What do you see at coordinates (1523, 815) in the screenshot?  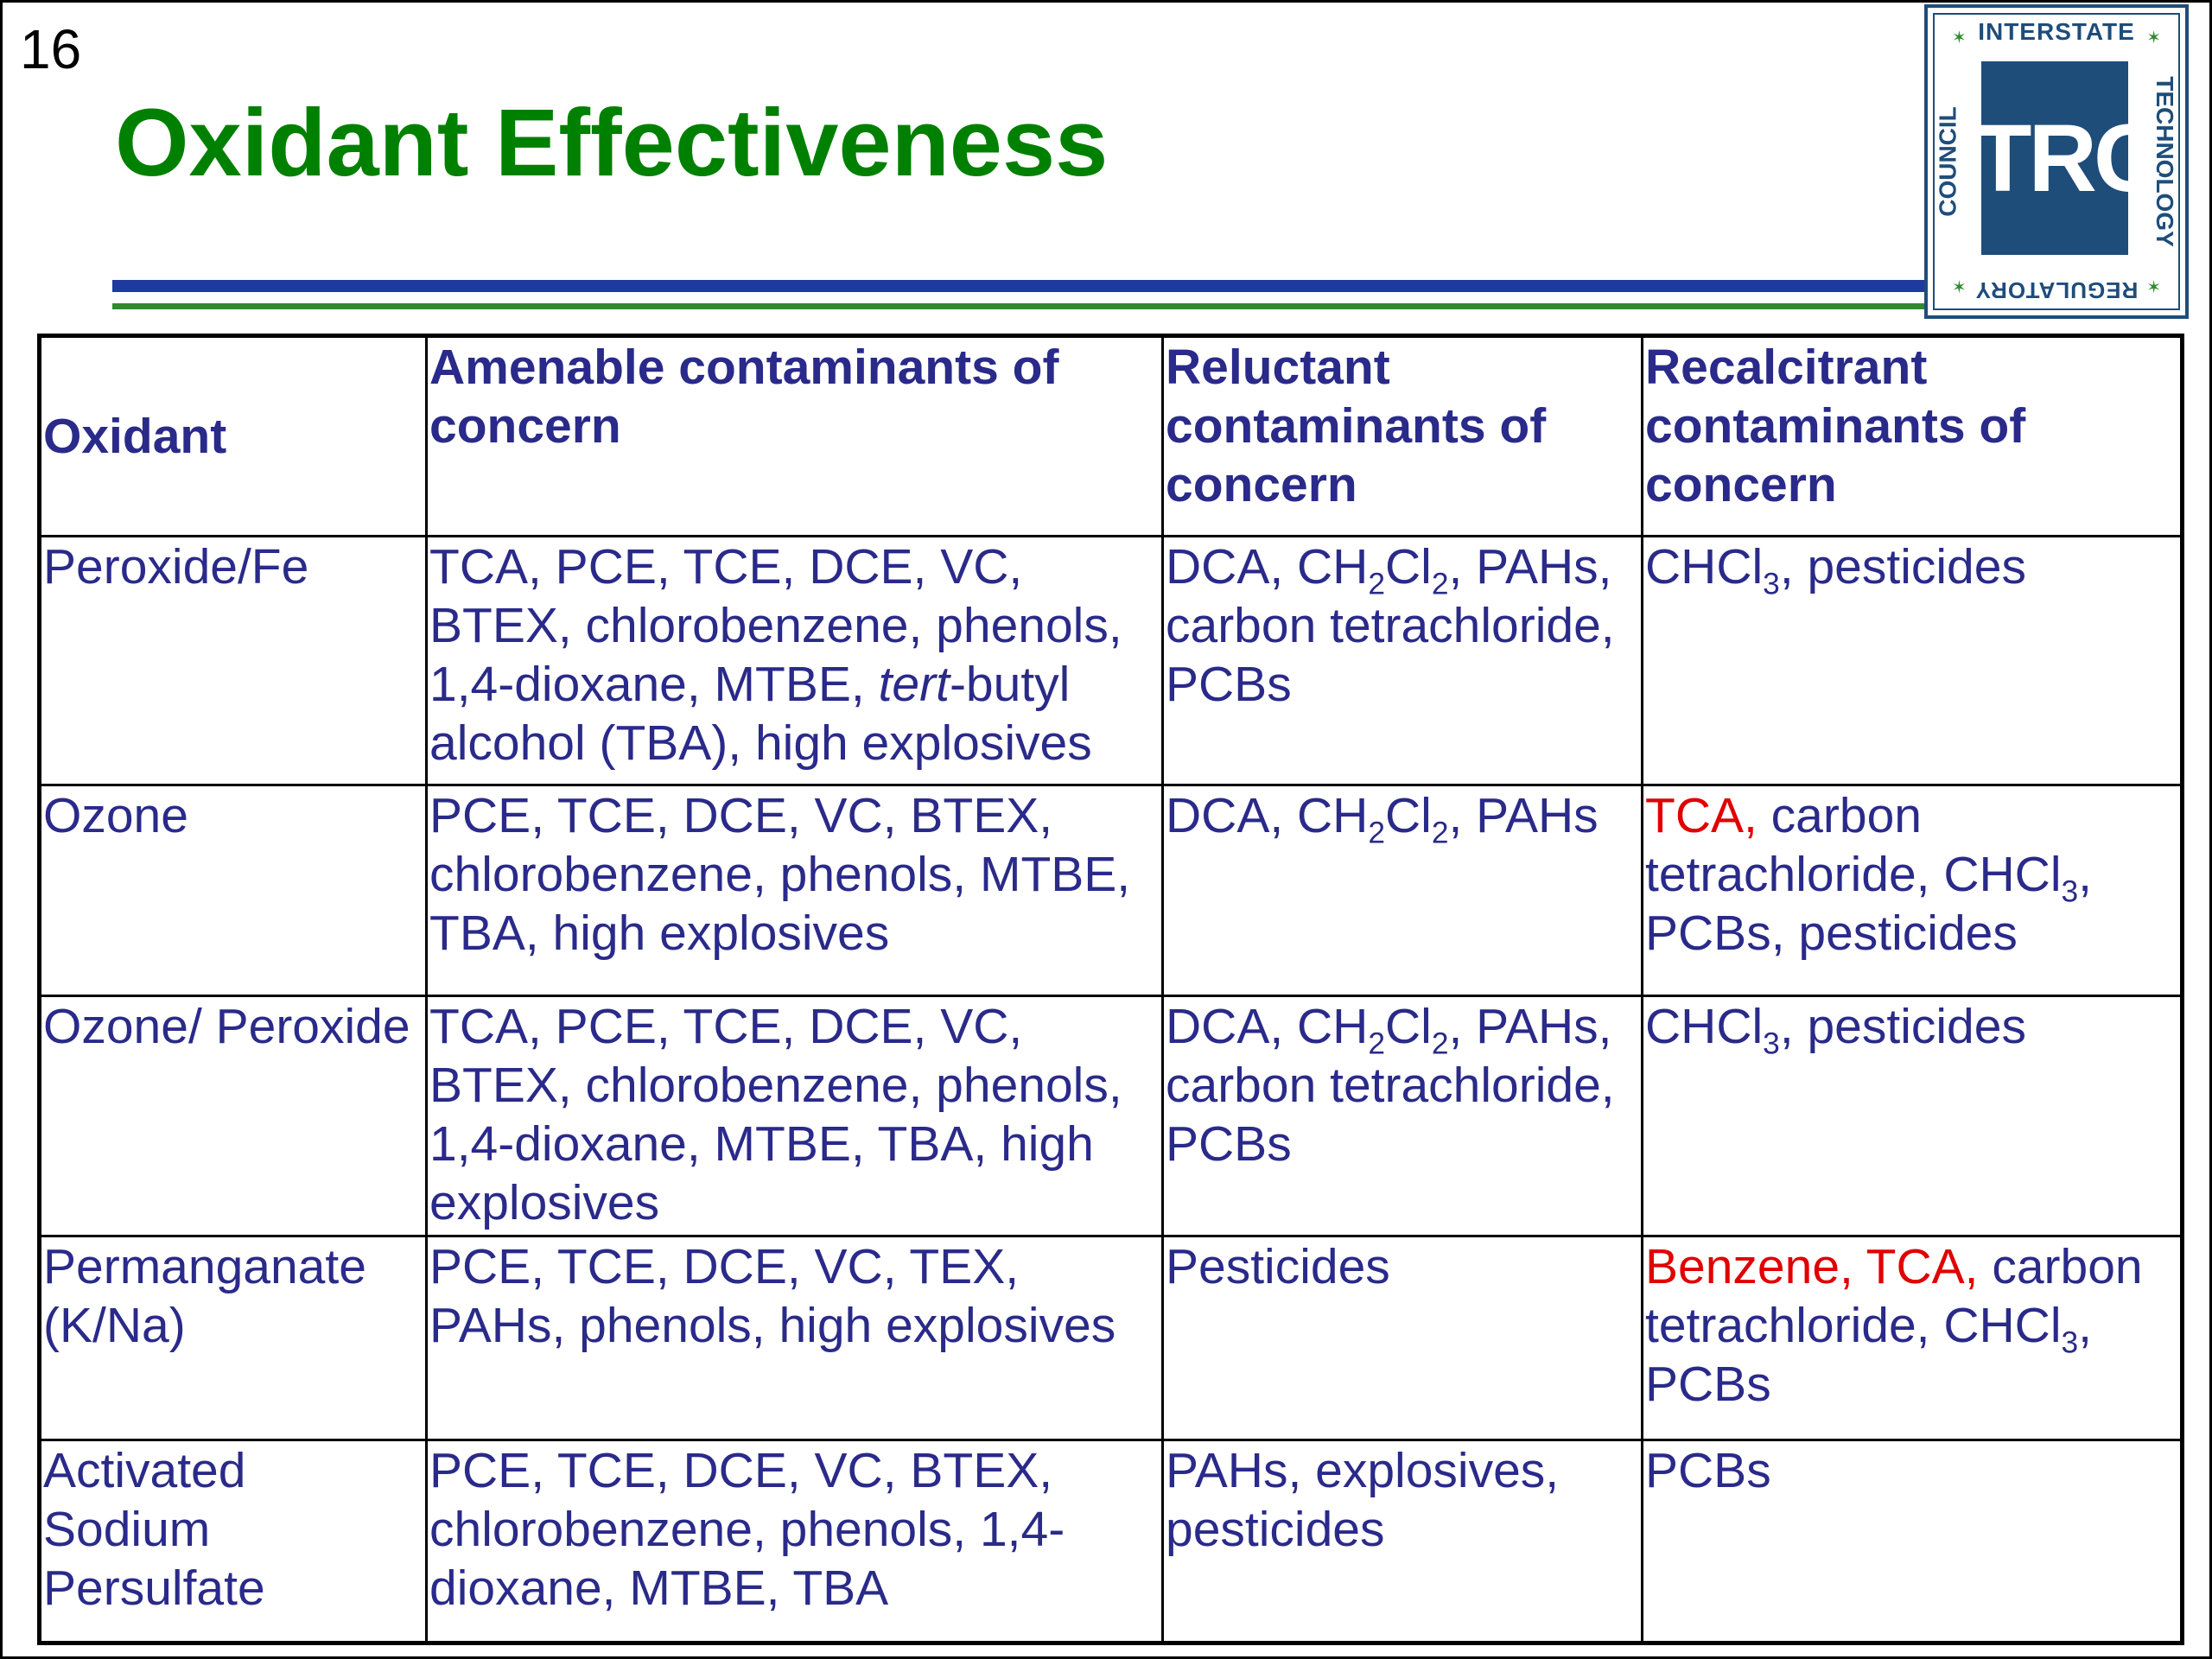 I see `reluctant-text: , PAHs` at bounding box center [1523, 815].